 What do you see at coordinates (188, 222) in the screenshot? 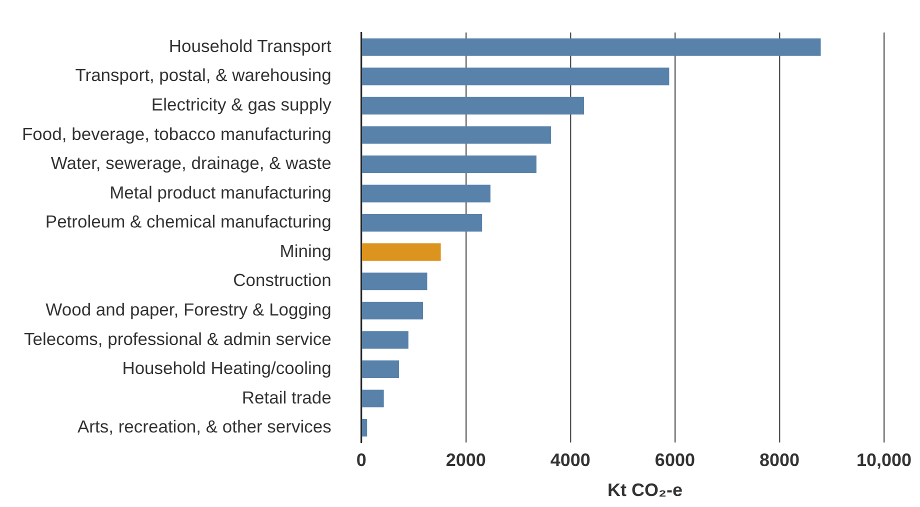
I see `y-tick-label: Petroleum & chemical manufacturing` at bounding box center [188, 222].